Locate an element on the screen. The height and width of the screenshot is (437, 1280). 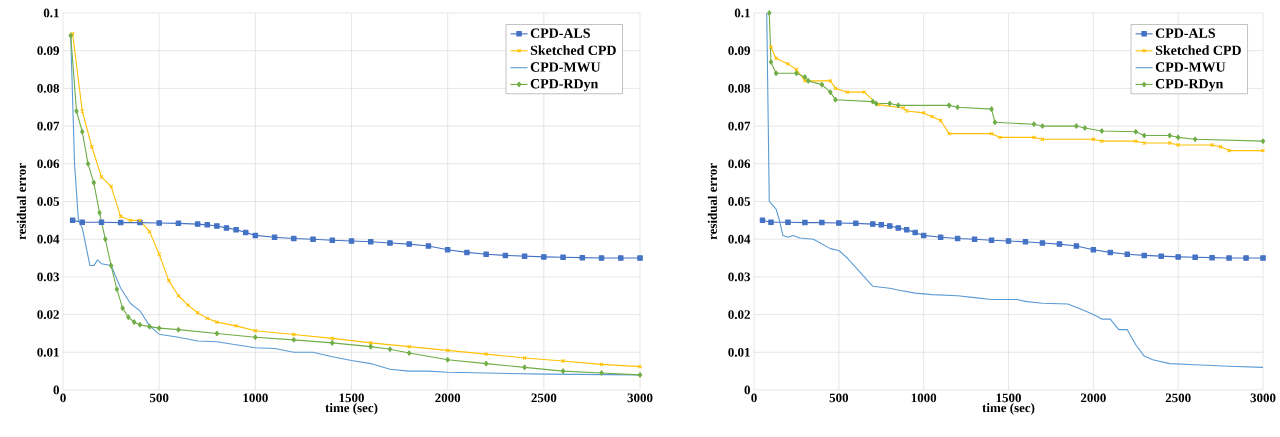
legend-label: CPD-ALS is located at coordinates (1185, 33).